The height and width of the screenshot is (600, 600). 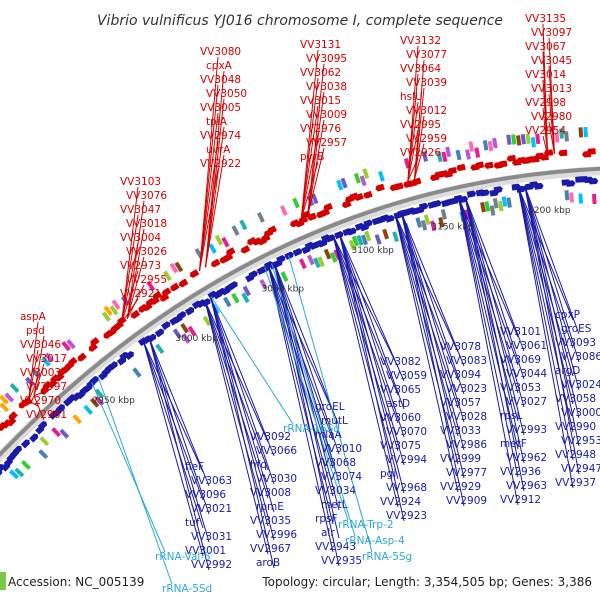 I want to click on legend-swatch, so click(x=3, y=581).